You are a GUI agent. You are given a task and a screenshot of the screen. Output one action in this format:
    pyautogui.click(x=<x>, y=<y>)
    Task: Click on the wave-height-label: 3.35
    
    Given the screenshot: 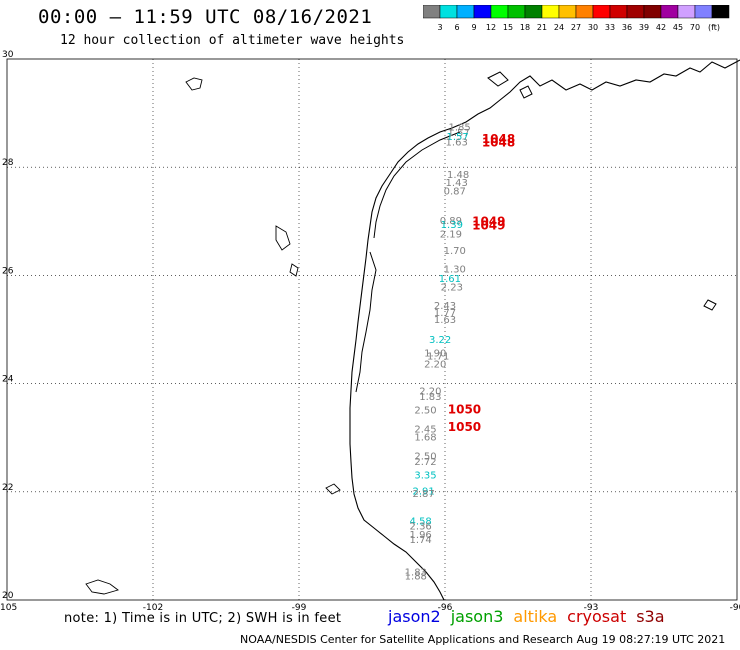 What is the action you would take?
    pyautogui.click(x=425, y=475)
    